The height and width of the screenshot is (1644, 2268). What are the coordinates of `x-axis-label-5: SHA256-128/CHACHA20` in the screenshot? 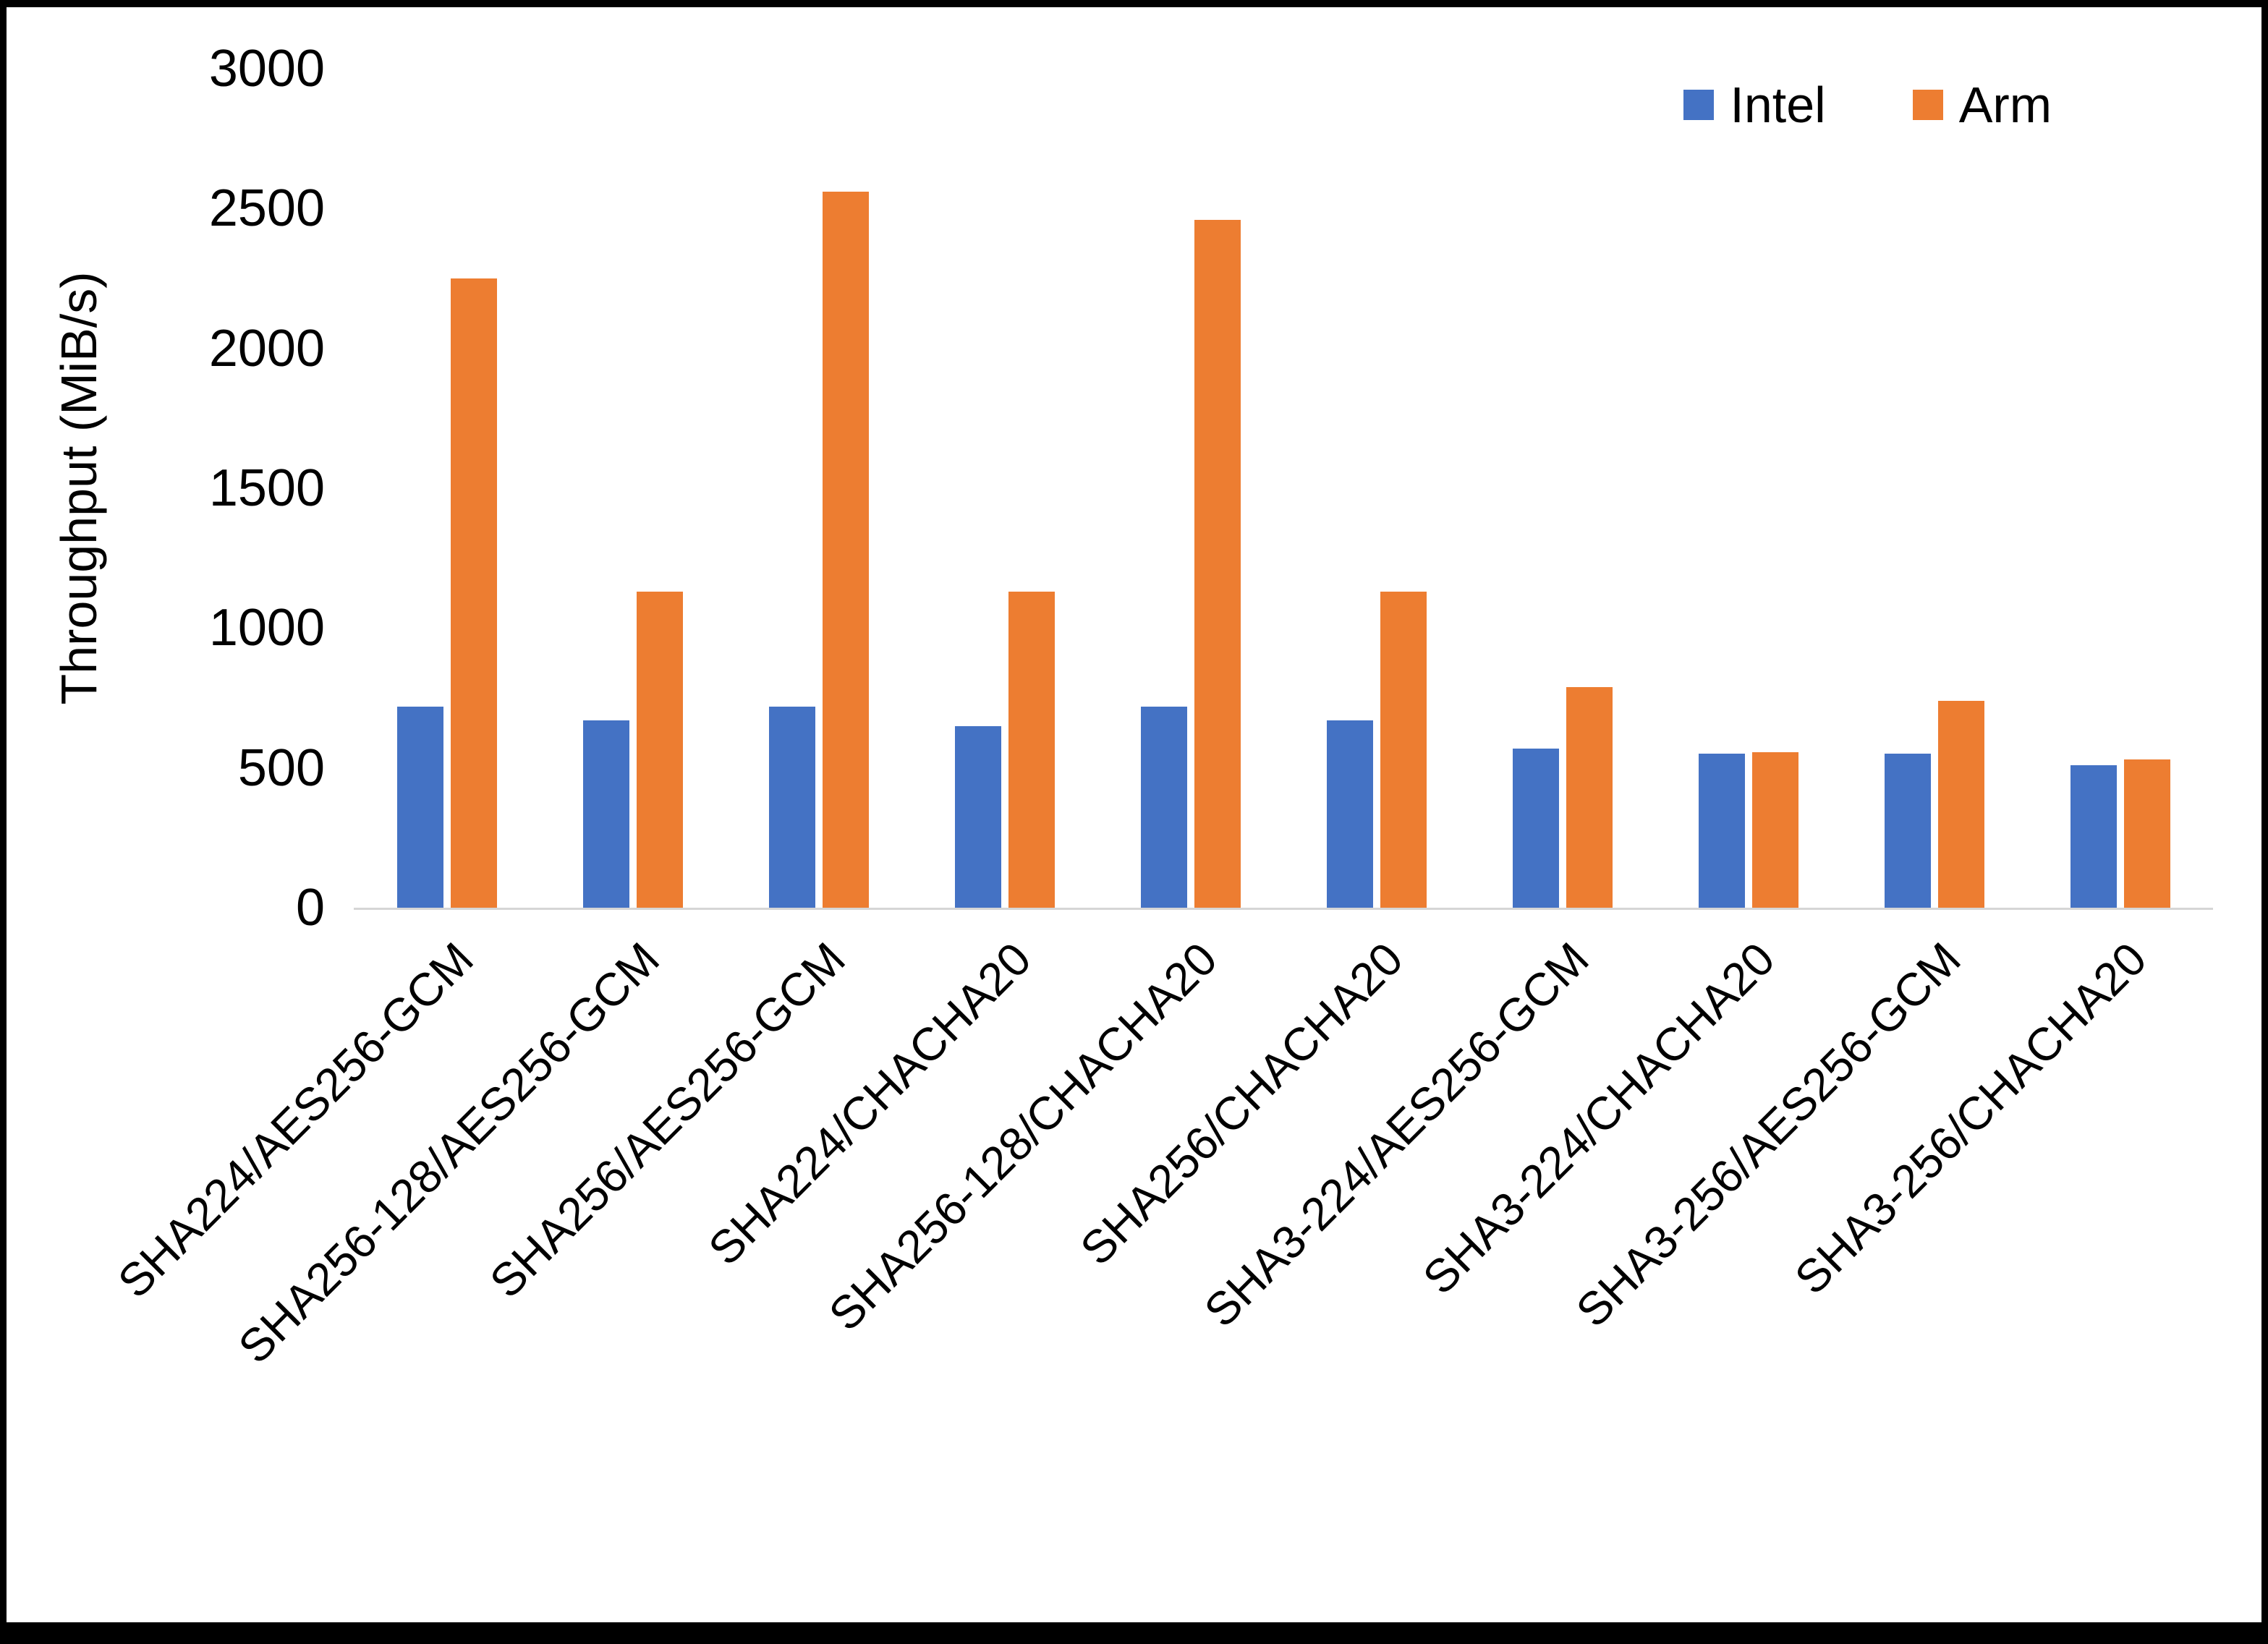 It's located at (1022, 1136).